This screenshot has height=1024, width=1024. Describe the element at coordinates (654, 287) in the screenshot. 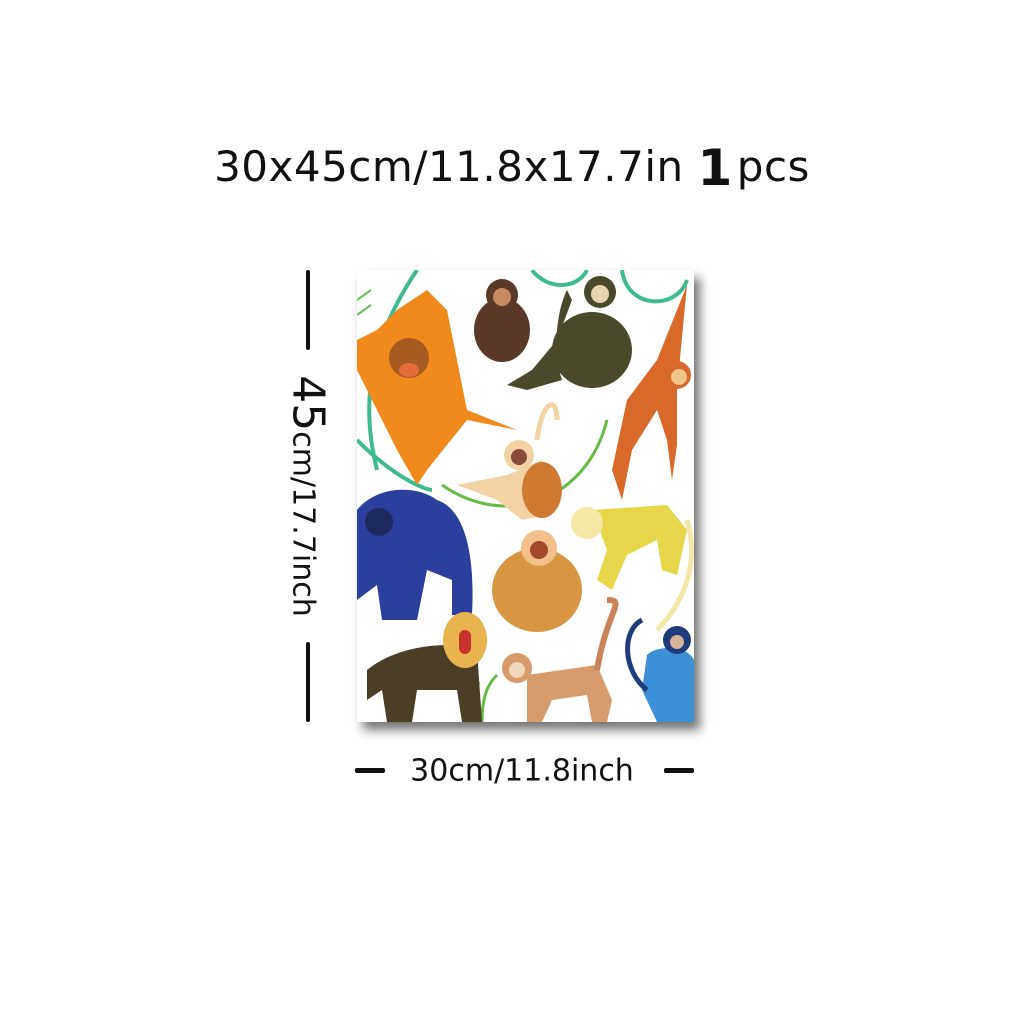

I see `vine-top-right` at that location.